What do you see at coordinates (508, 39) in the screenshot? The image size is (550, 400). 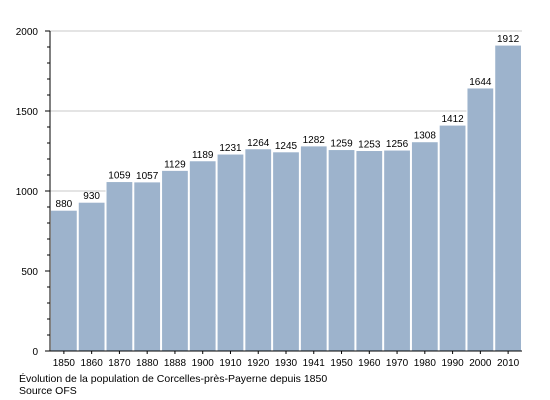 I see `data-label: 1912` at bounding box center [508, 39].